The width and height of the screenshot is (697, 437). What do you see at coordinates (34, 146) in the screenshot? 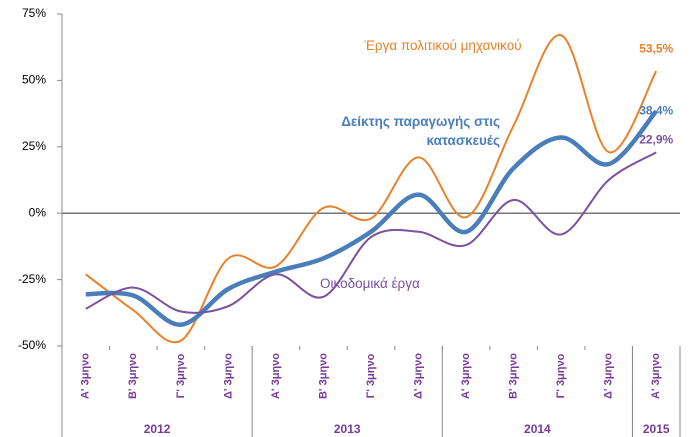
I see `y-tick-label: 25%` at bounding box center [34, 146].